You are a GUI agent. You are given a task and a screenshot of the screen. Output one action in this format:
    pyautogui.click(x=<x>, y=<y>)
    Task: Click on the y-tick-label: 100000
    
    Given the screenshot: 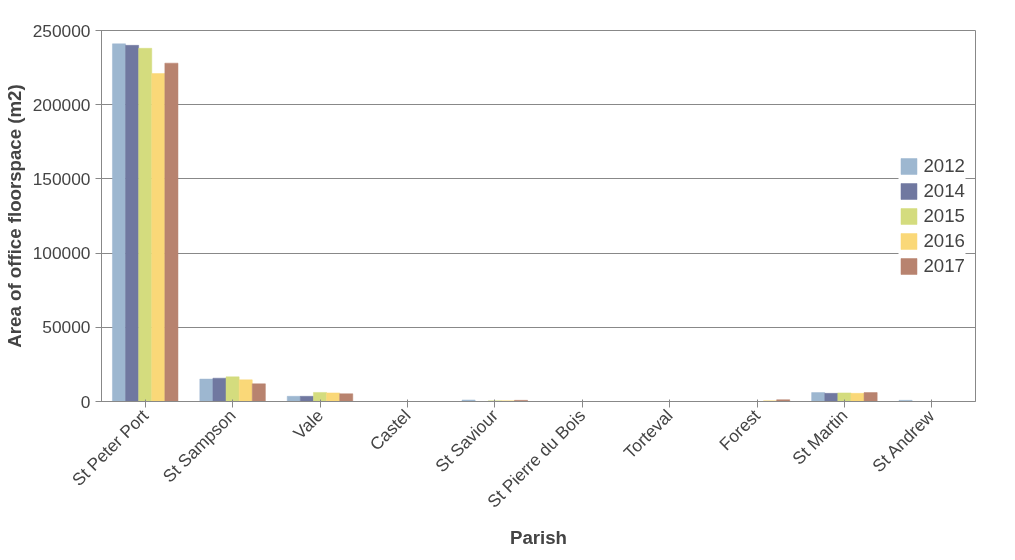 What is the action you would take?
    pyautogui.click(x=61, y=253)
    